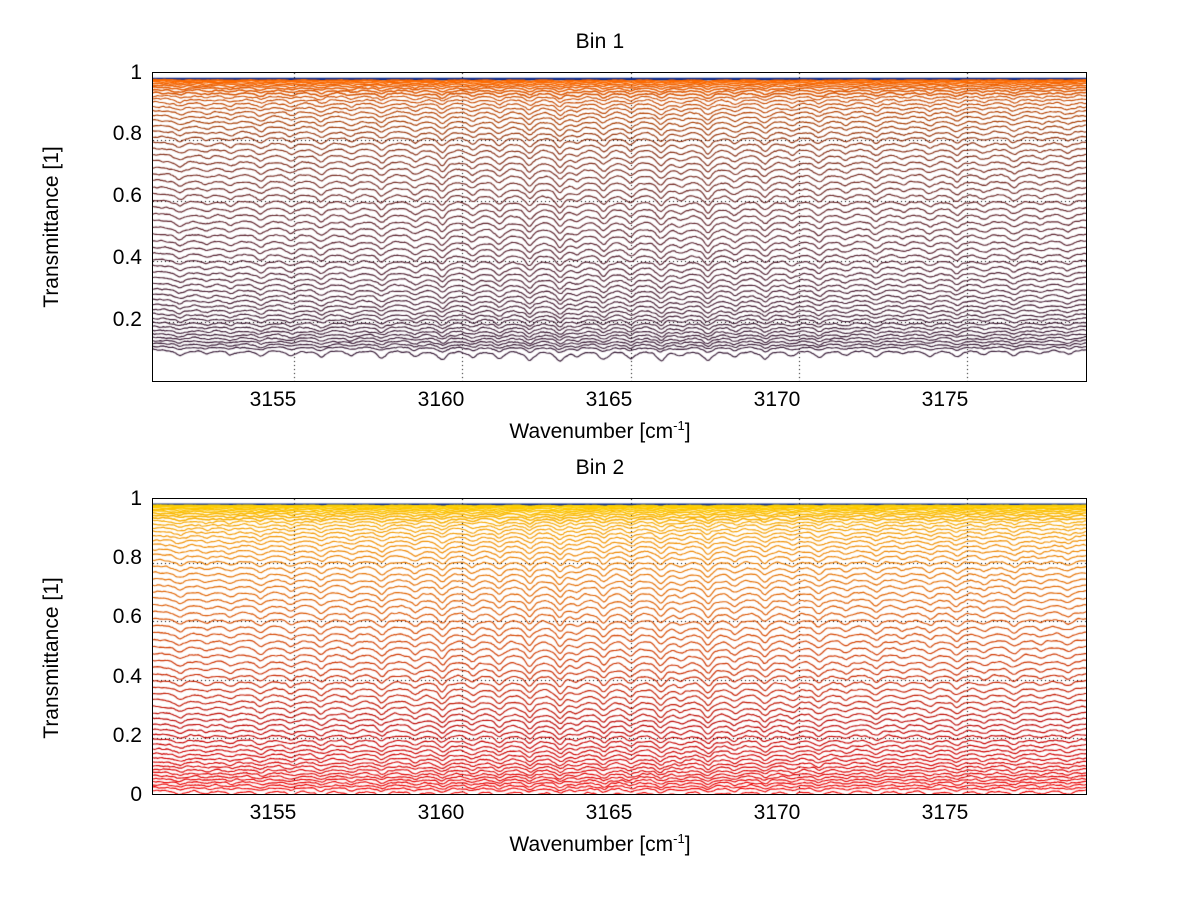 This screenshot has height=901, width=1200. What do you see at coordinates (687, 431) in the screenshot?
I see `panel-bin1-xlabel-tail: ]` at bounding box center [687, 431].